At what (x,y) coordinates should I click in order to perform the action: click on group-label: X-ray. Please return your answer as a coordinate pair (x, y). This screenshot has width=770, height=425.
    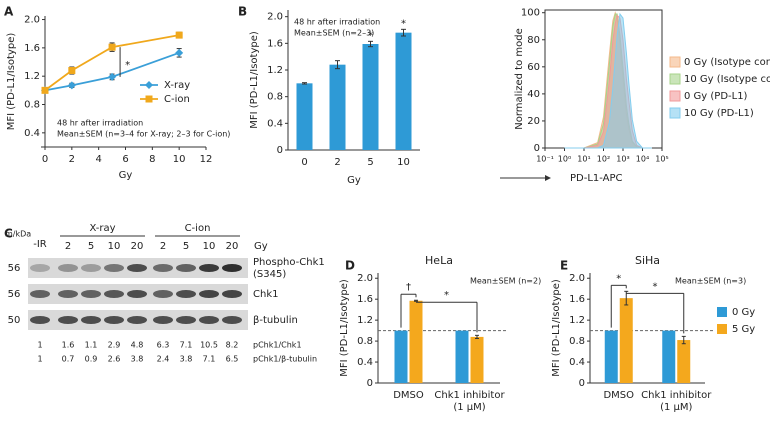
    Looking at the image, I should click on (102, 228).